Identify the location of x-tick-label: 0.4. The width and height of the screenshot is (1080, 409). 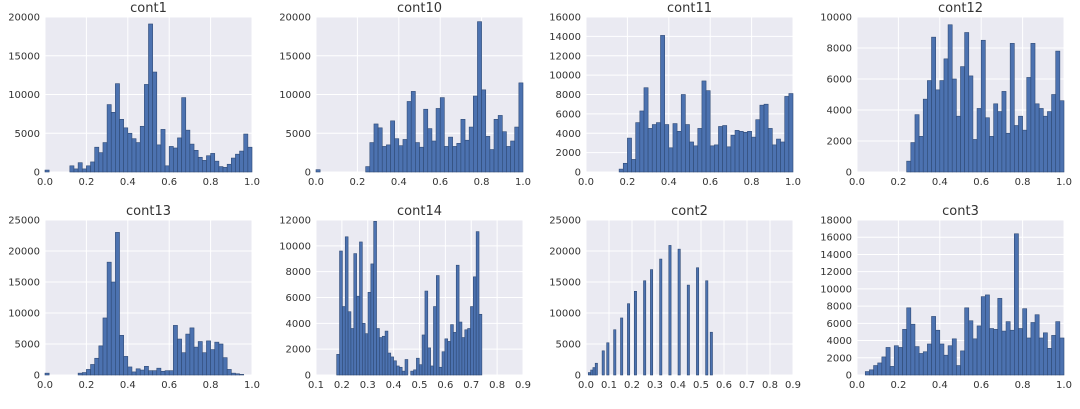
(394, 385).